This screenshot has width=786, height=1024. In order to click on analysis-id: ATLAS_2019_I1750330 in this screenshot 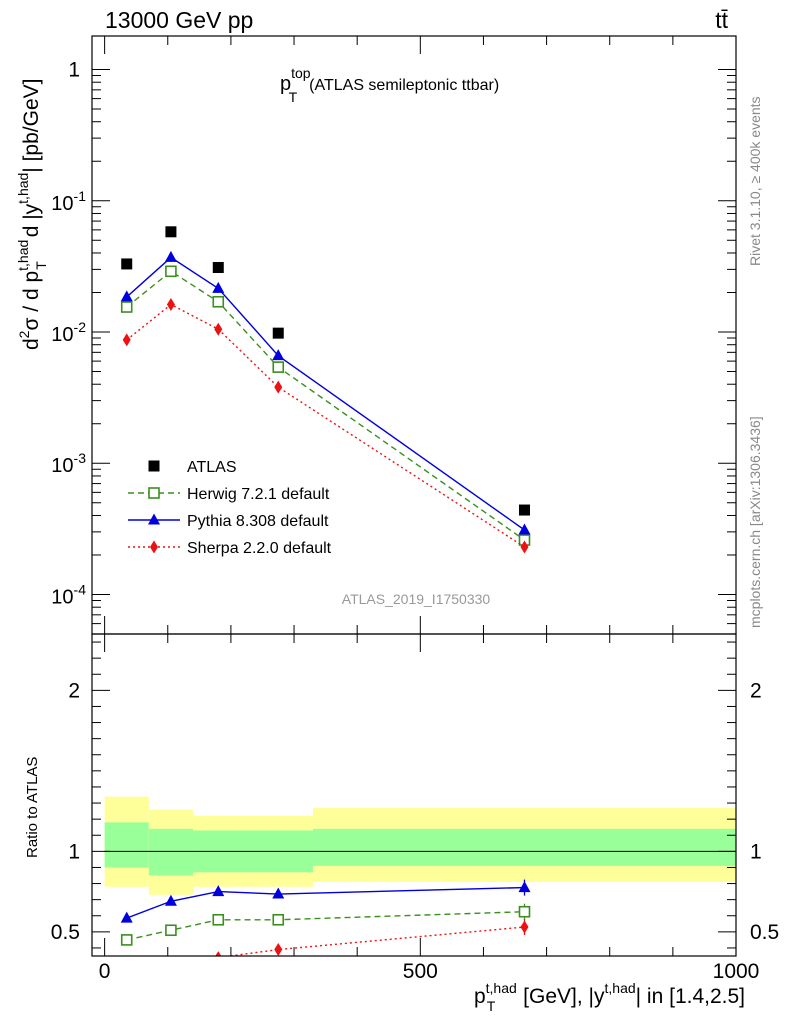, I will do `click(416, 599)`.